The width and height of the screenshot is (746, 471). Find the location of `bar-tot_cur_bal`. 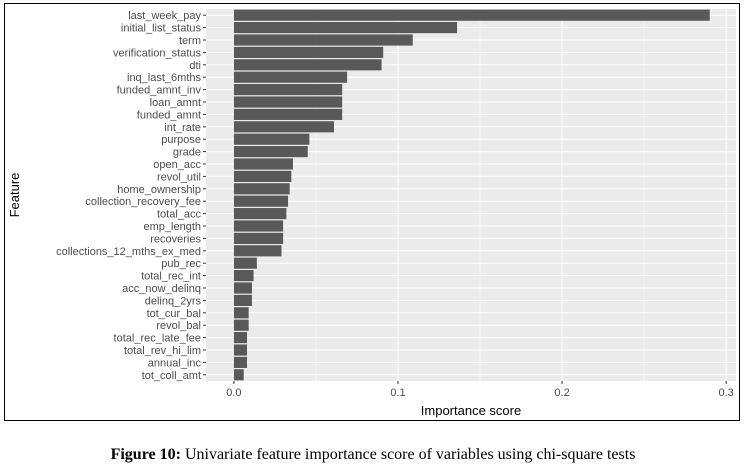

bar-tot_cur_bal is located at coordinates (241, 313).